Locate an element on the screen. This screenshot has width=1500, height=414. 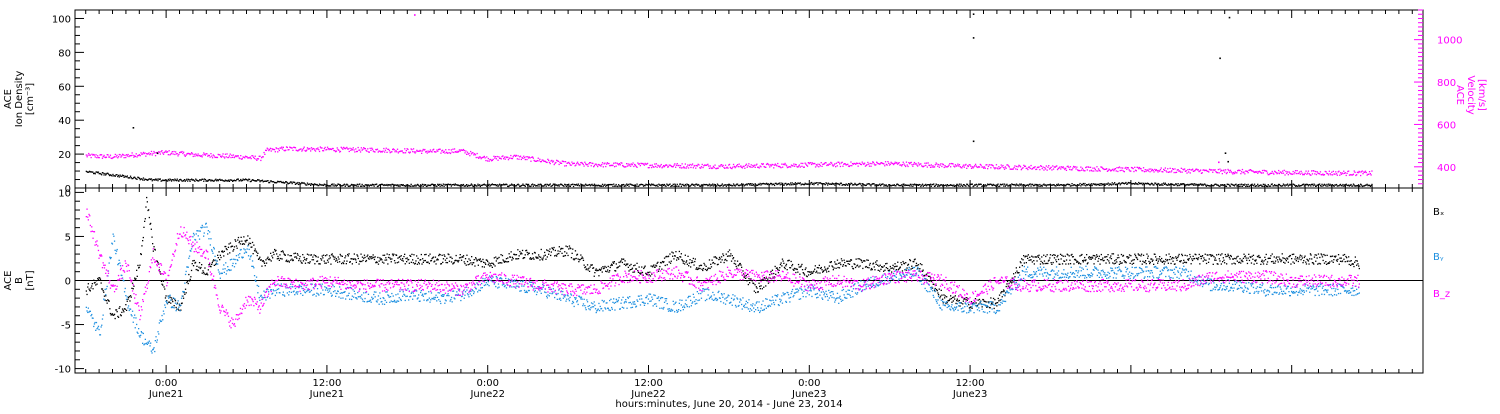
x-tick-day-label: June21 is located at coordinates (327, 394).